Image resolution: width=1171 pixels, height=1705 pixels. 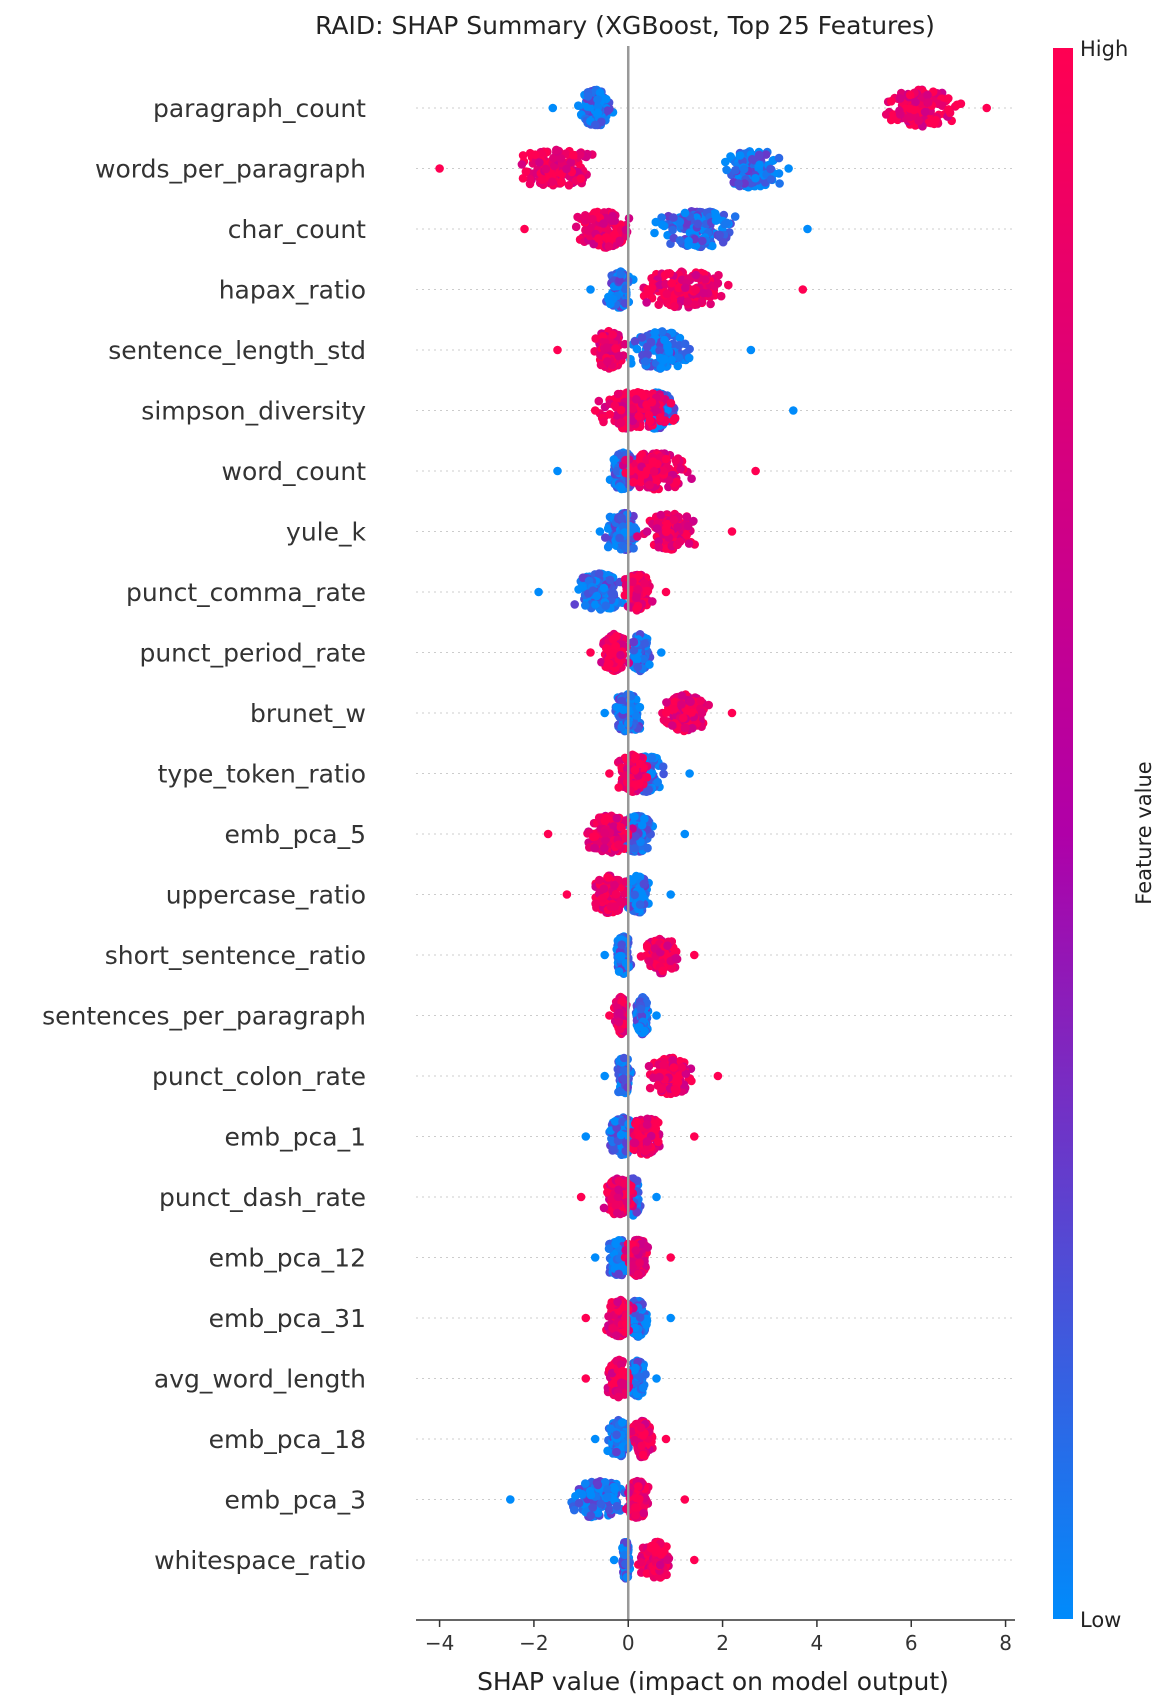 I want to click on feature-label-punct-period-rate: punct_period_rate, so click(x=252, y=653).